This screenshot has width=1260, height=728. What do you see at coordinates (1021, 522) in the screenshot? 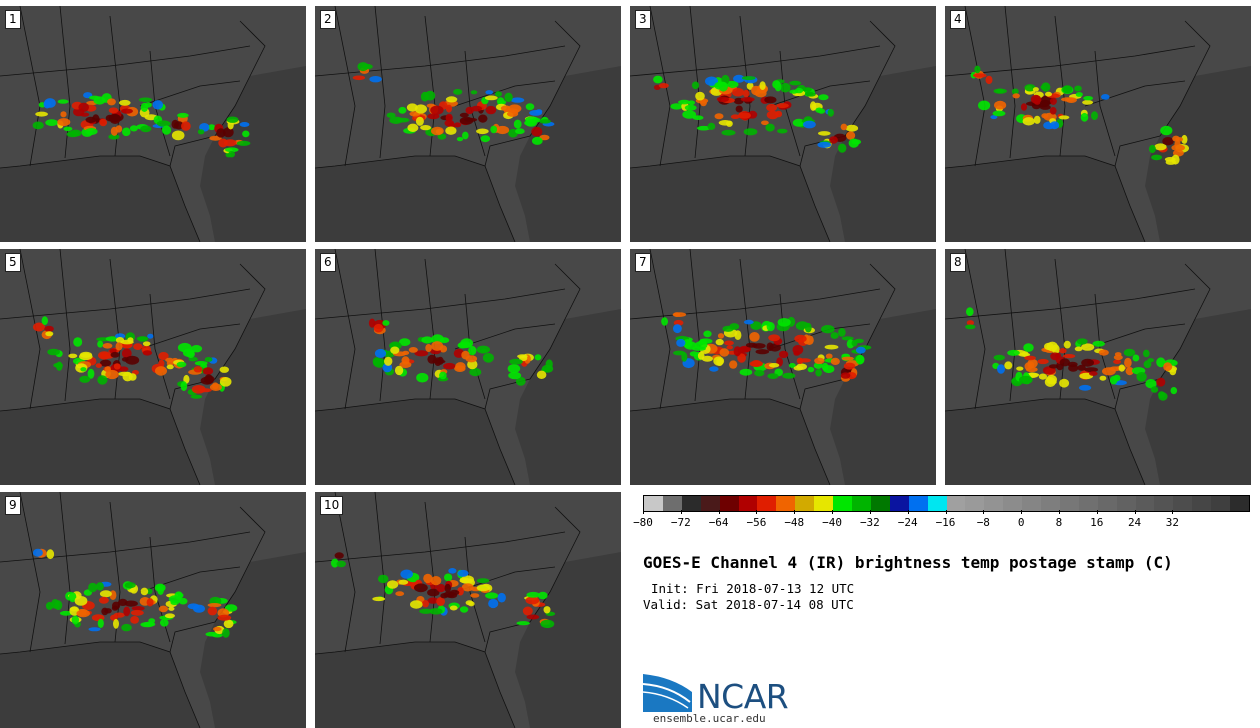
I see `colorbar-tick-label: 0` at bounding box center [1021, 522].